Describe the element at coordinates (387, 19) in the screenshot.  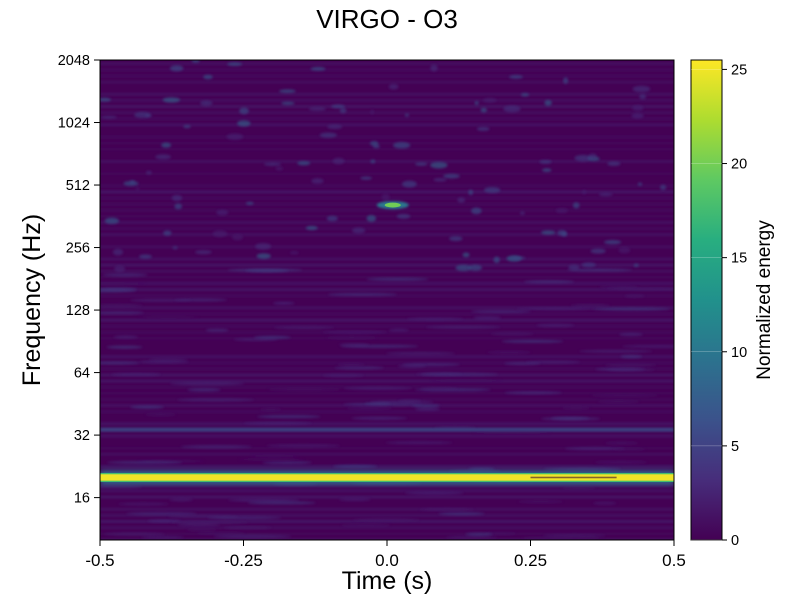
I see `chart-title: VIRGO - O3` at that location.